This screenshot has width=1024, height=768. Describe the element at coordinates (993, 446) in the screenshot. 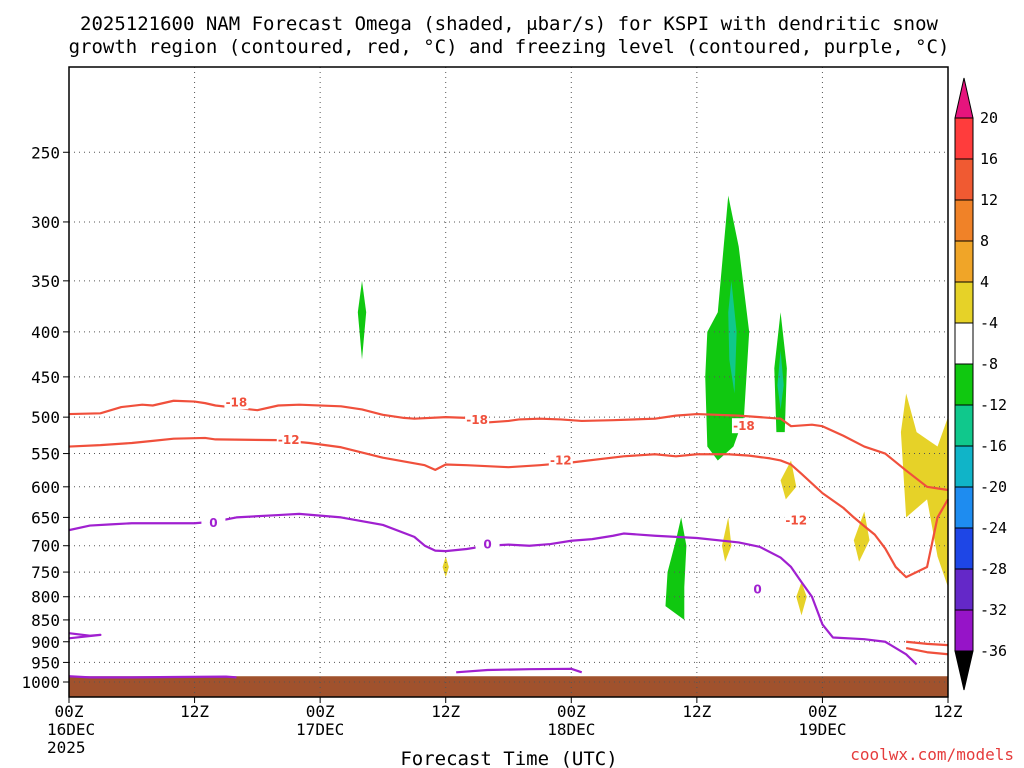

I see `colorbar-tick-8: -16` at that location.